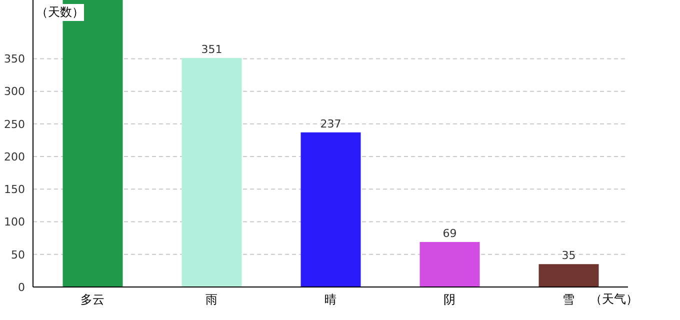 The image size is (680, 320). I want to click on y-axis-title: （天数）, so click(60, 12).